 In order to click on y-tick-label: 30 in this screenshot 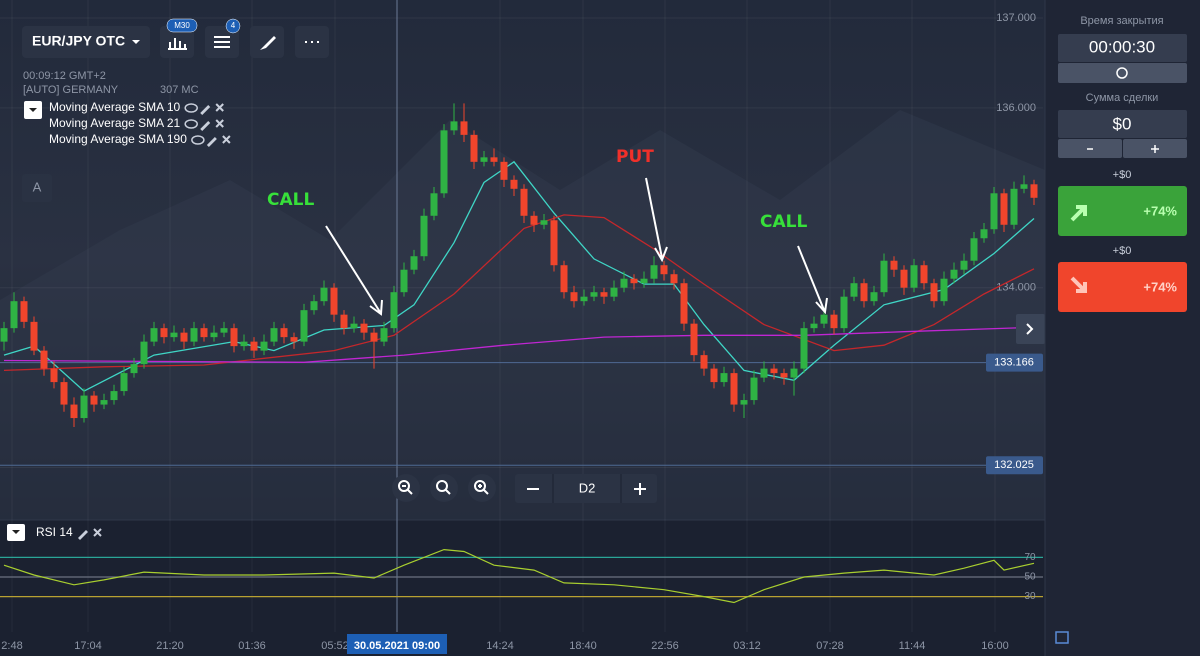, I will do `click(1030, 596)`.